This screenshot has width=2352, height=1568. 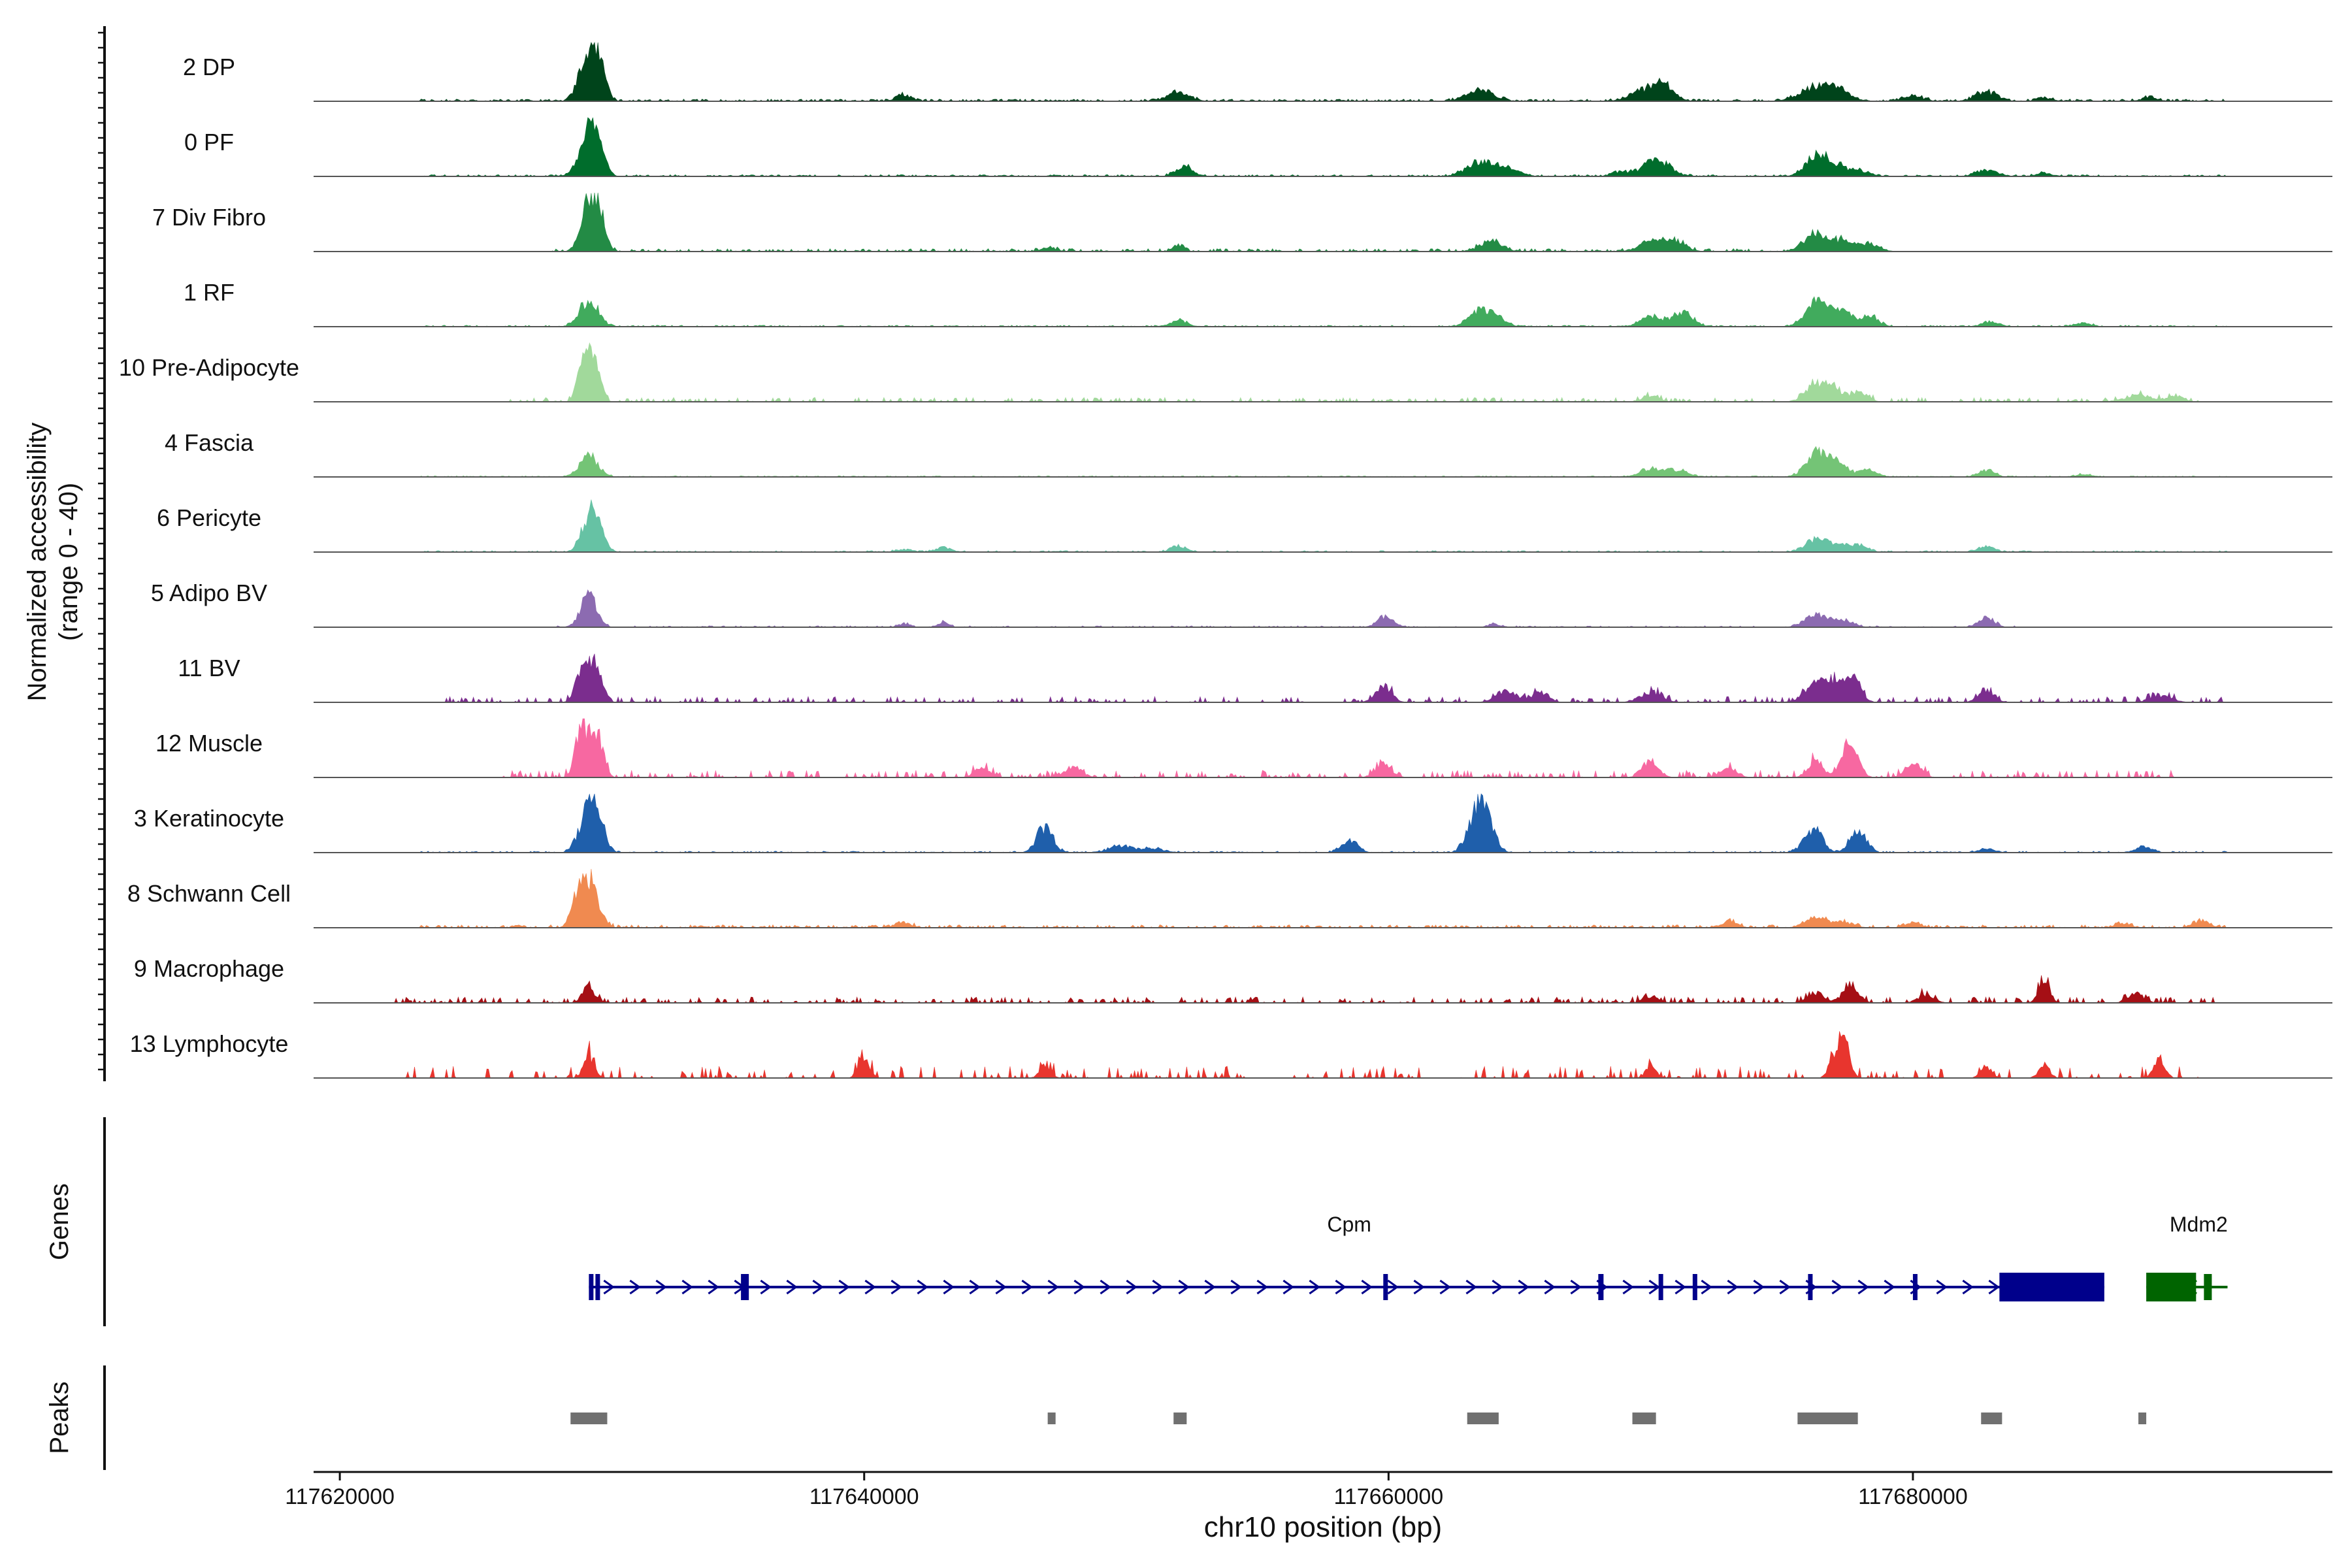 What do you see at coordinates (209, 593) in the screenshot?
I see `track-label: 5 Adipo BV` at bounding box center [209, 593].